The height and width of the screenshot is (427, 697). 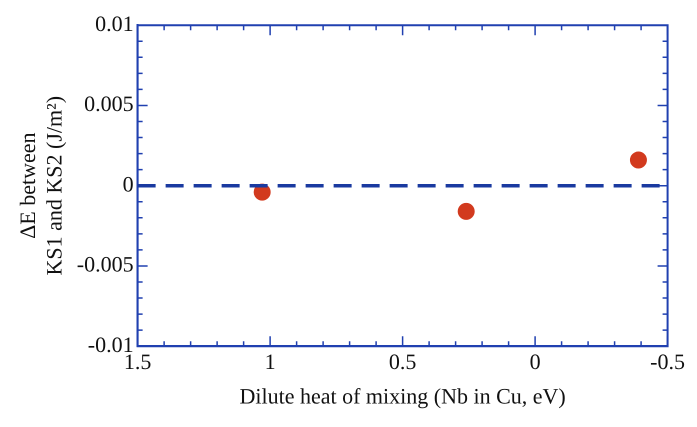 What do you see at coordinates (270, 361) in the screenshot?
I see `x-tick-label: 1` at bounding box center [270, 361].